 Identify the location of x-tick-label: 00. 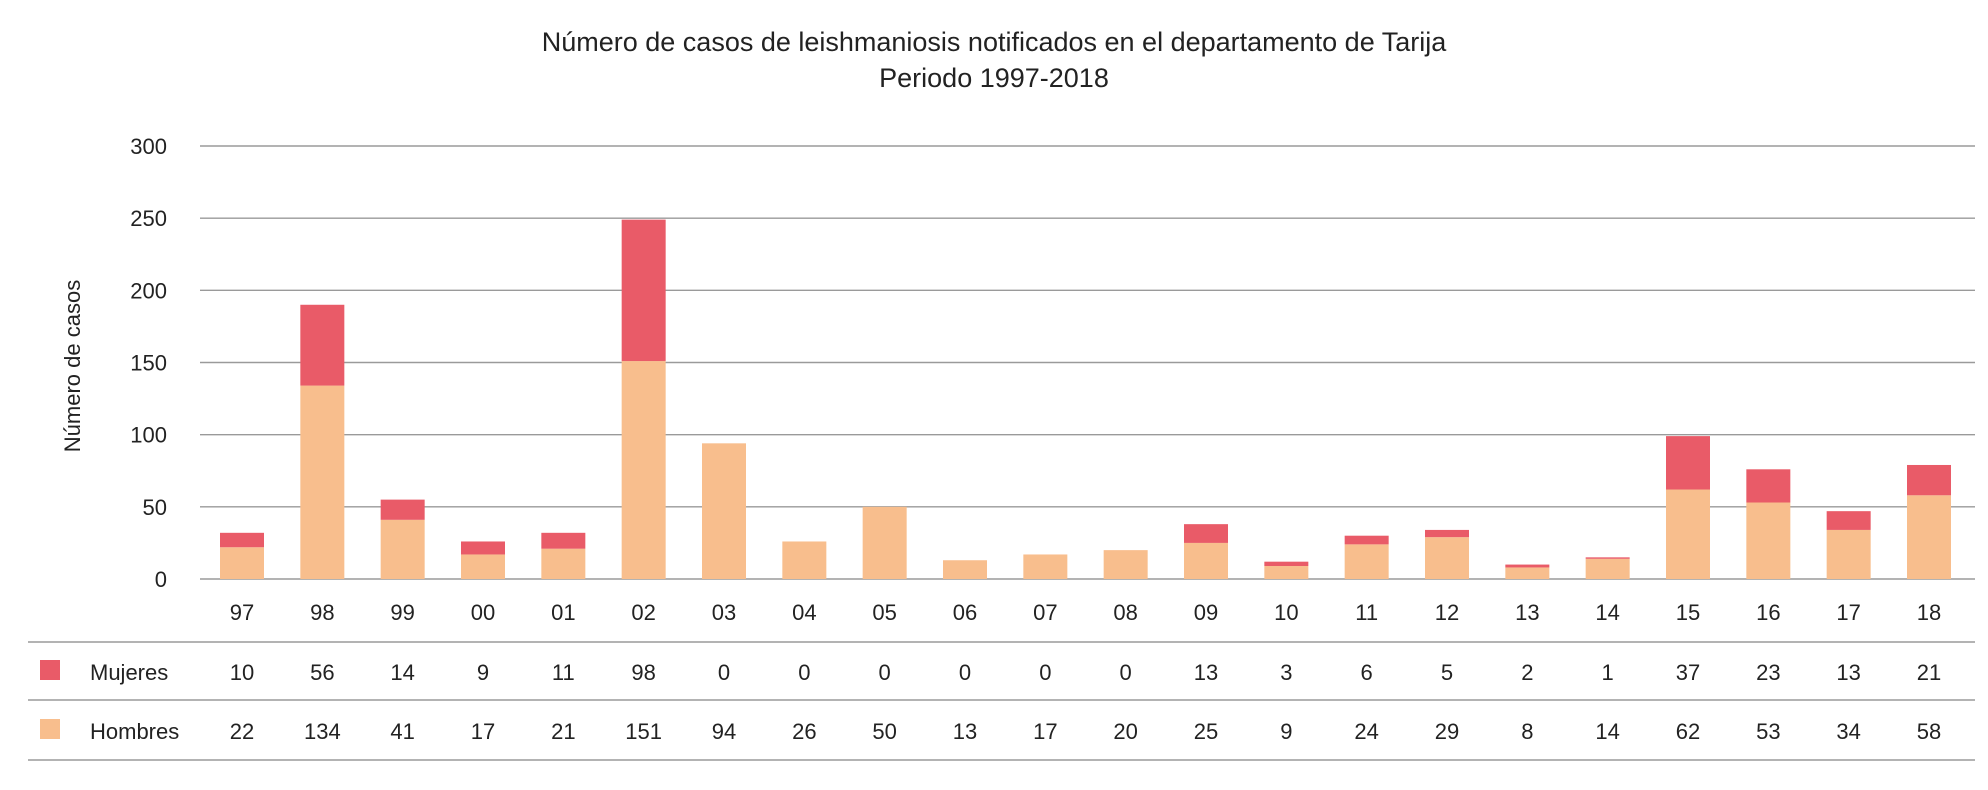
(483, 612).